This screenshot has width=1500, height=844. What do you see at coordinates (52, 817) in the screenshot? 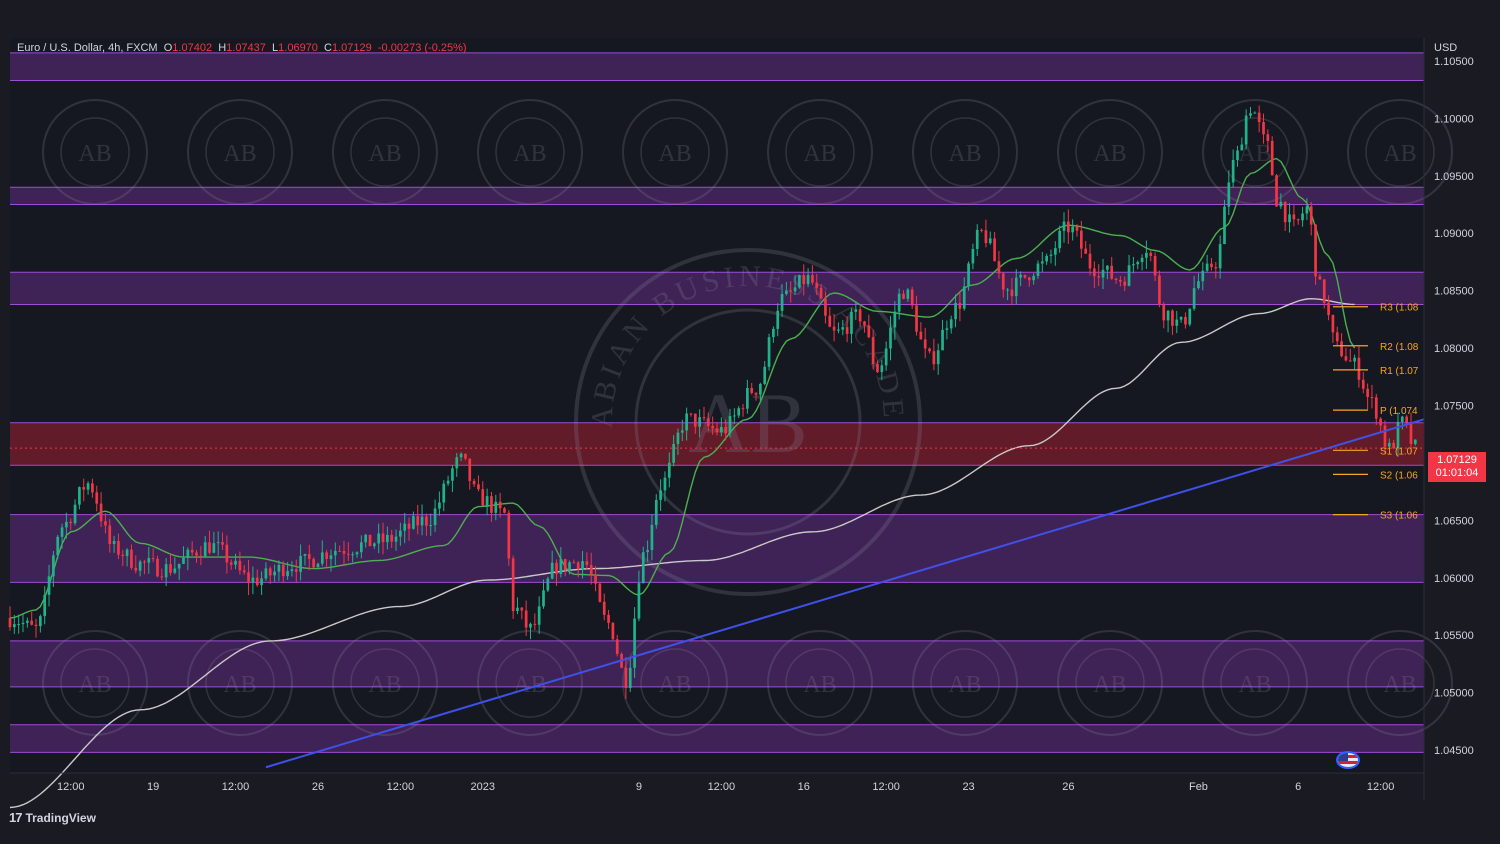
I see `tradingview-logo: 17 TradingView` at bounding box center [52, 817].